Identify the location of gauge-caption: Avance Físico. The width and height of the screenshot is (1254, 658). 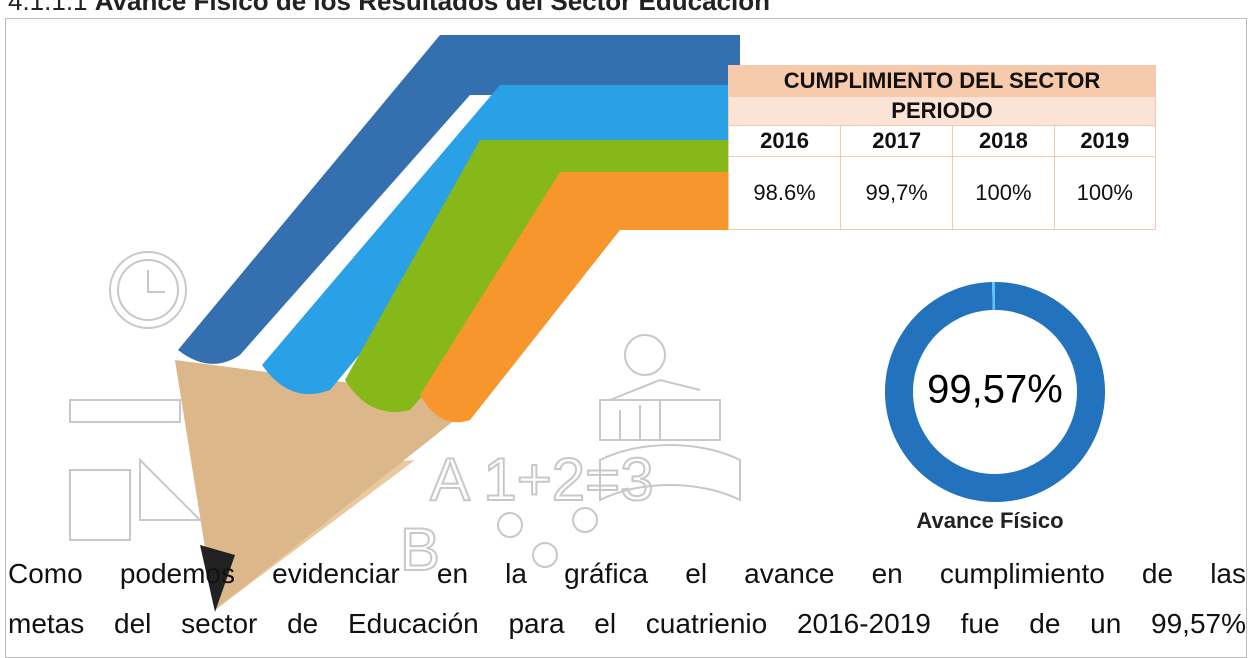
(989, 520).